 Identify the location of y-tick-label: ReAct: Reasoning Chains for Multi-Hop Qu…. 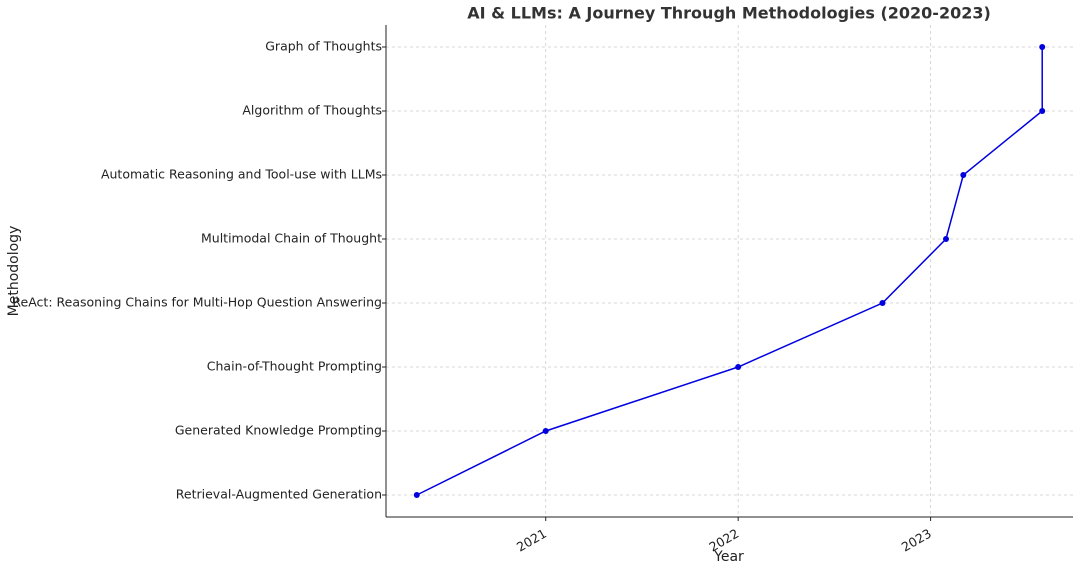
(197, 302).